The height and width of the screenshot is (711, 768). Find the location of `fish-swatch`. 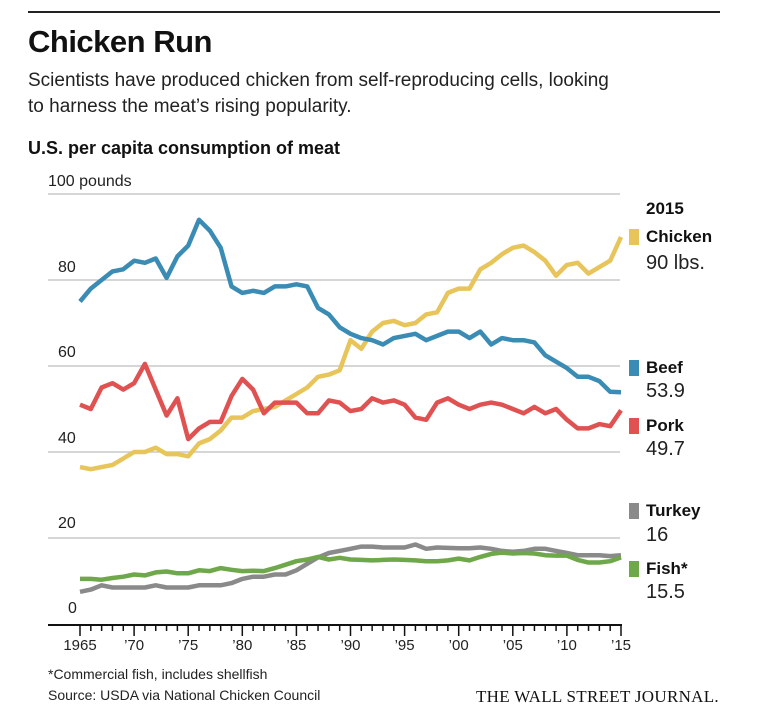

fish-swatch is located at coordinates (634, 569).